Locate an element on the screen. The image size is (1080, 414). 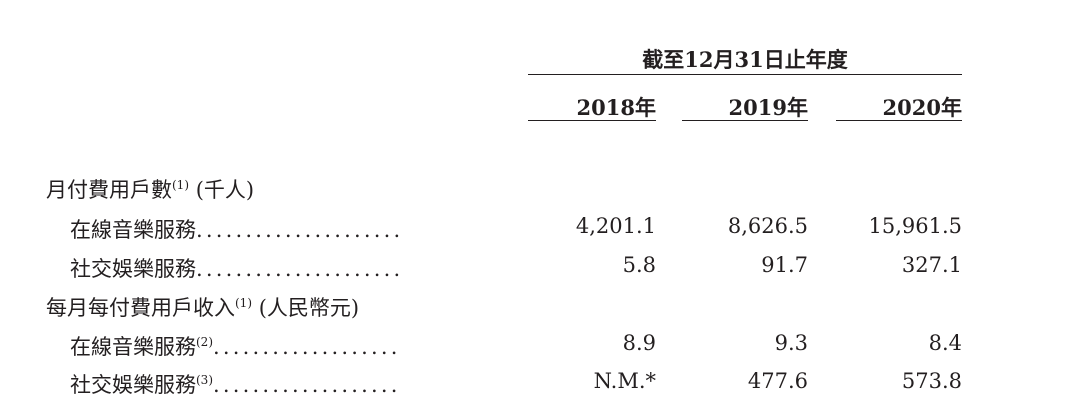
footnote-marker: (2) is located at coordinates (204, 342).